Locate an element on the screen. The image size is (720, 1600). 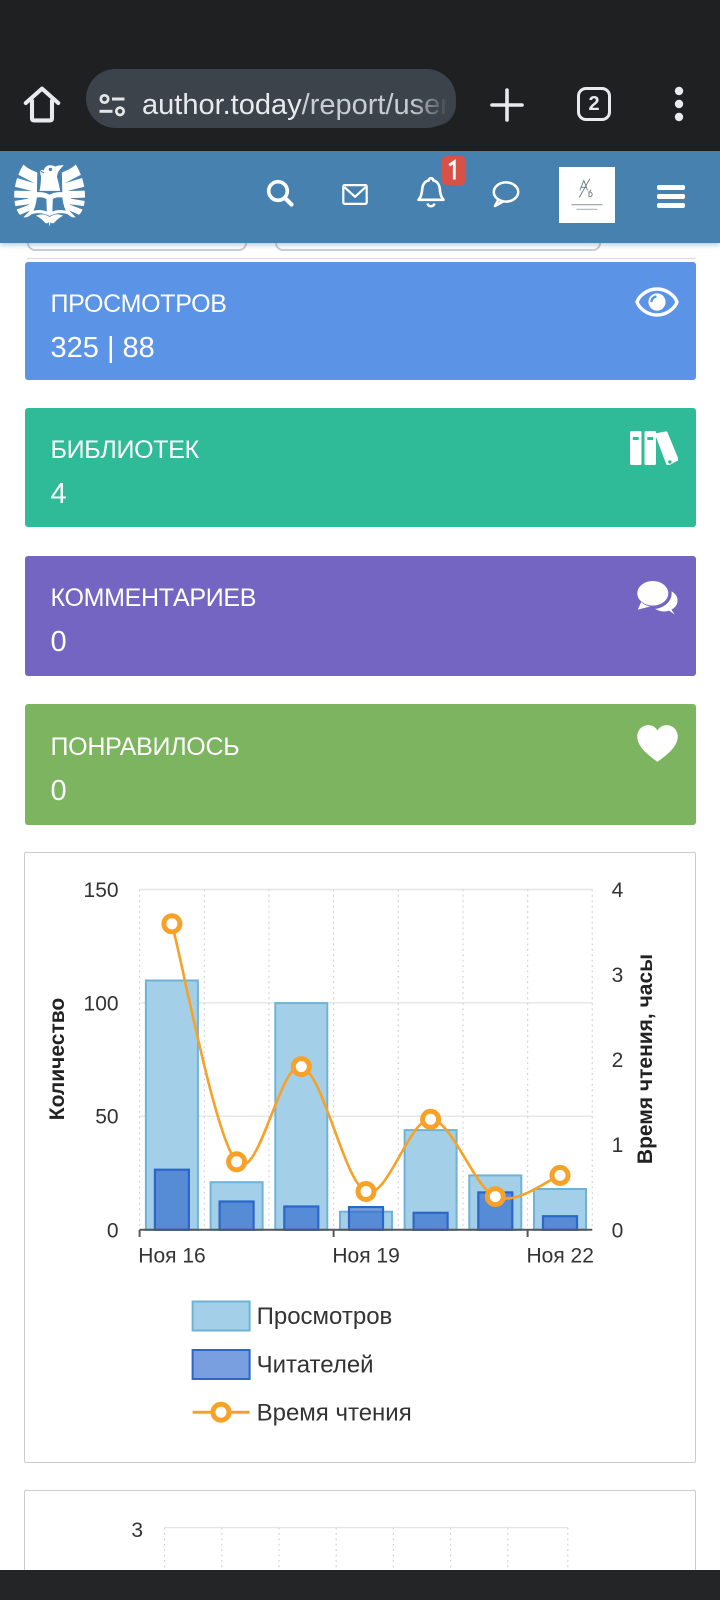
svg-text: 50 is located at coordinates (106, 1117).